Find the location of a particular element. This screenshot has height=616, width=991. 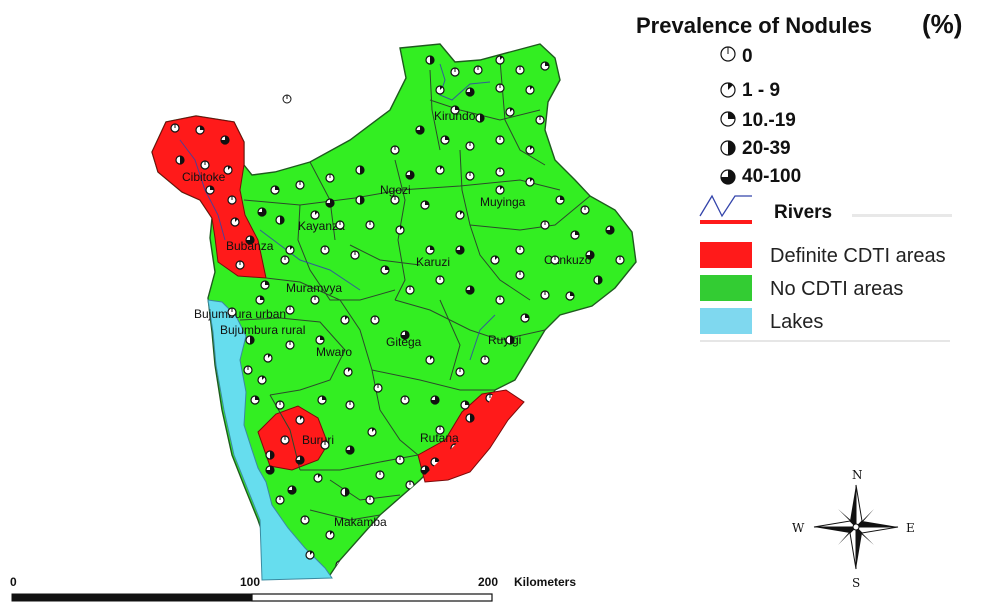

legend-rivers-label: Rivers is located at coordinates (803, 212).